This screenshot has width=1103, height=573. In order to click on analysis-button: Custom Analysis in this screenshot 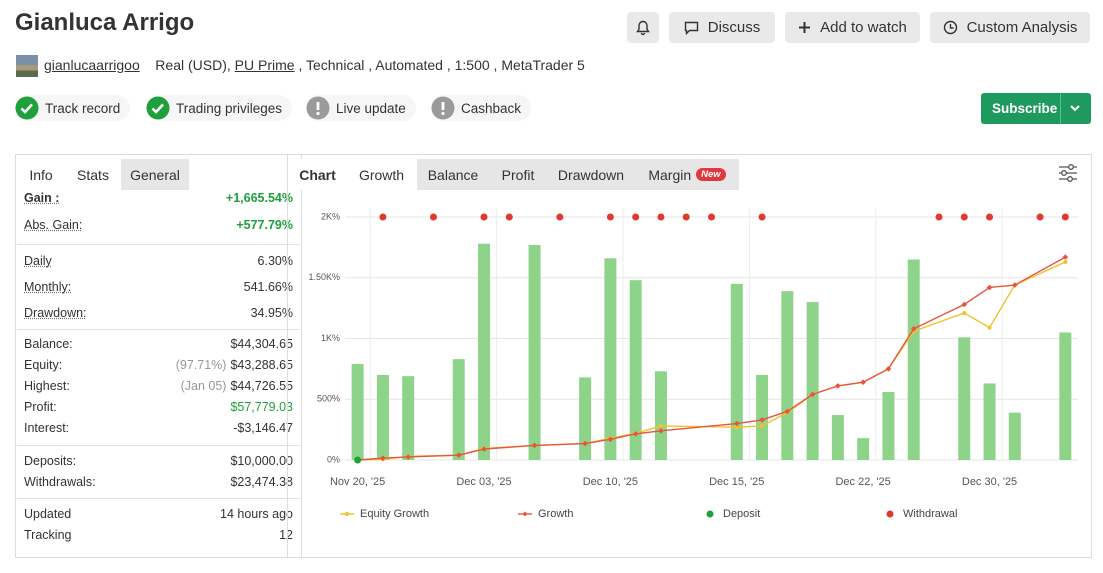, I will do `click(1010, 27)`.